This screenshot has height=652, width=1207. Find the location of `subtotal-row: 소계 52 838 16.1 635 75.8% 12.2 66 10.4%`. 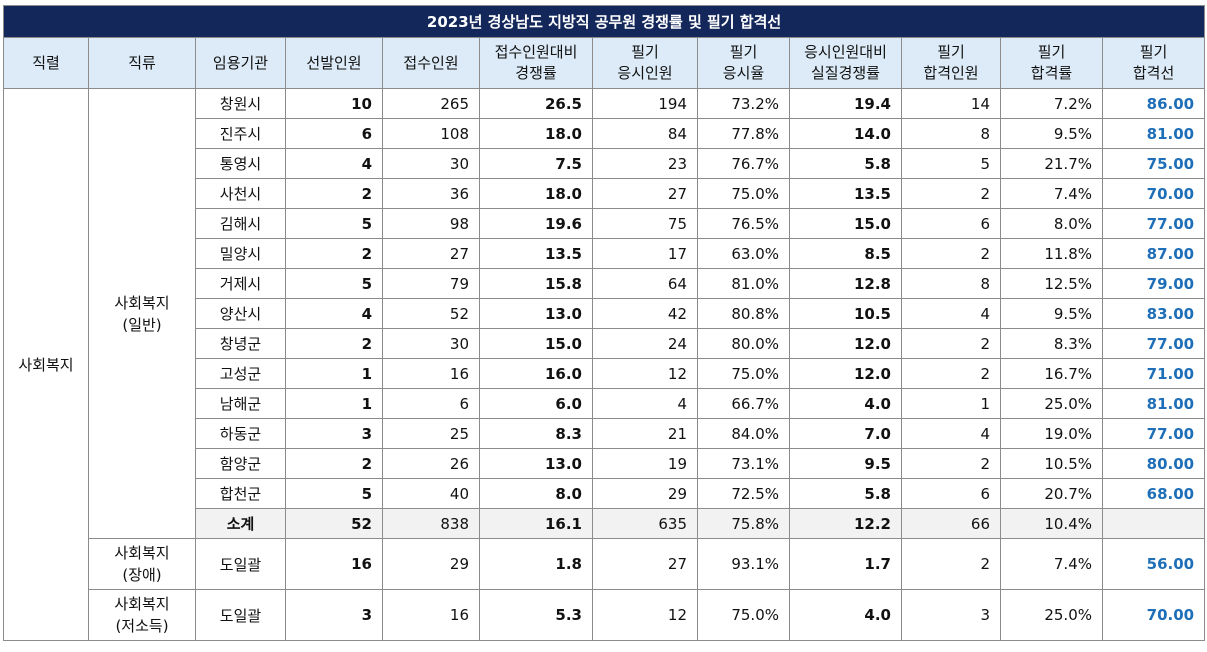

subtotal-row: 소계 52 838 16.1 635 75.8% 12.2 66 10.4% is located at coordinates (605, 523).